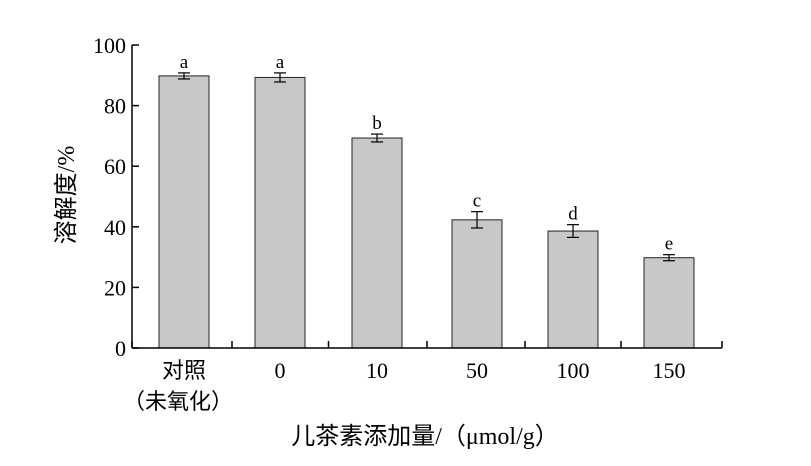 This screenshot has height=466, width=811. Describe the element at coordinates (669, 370) in the screenshot. I see `x-tick-label-5: 150` at that location.